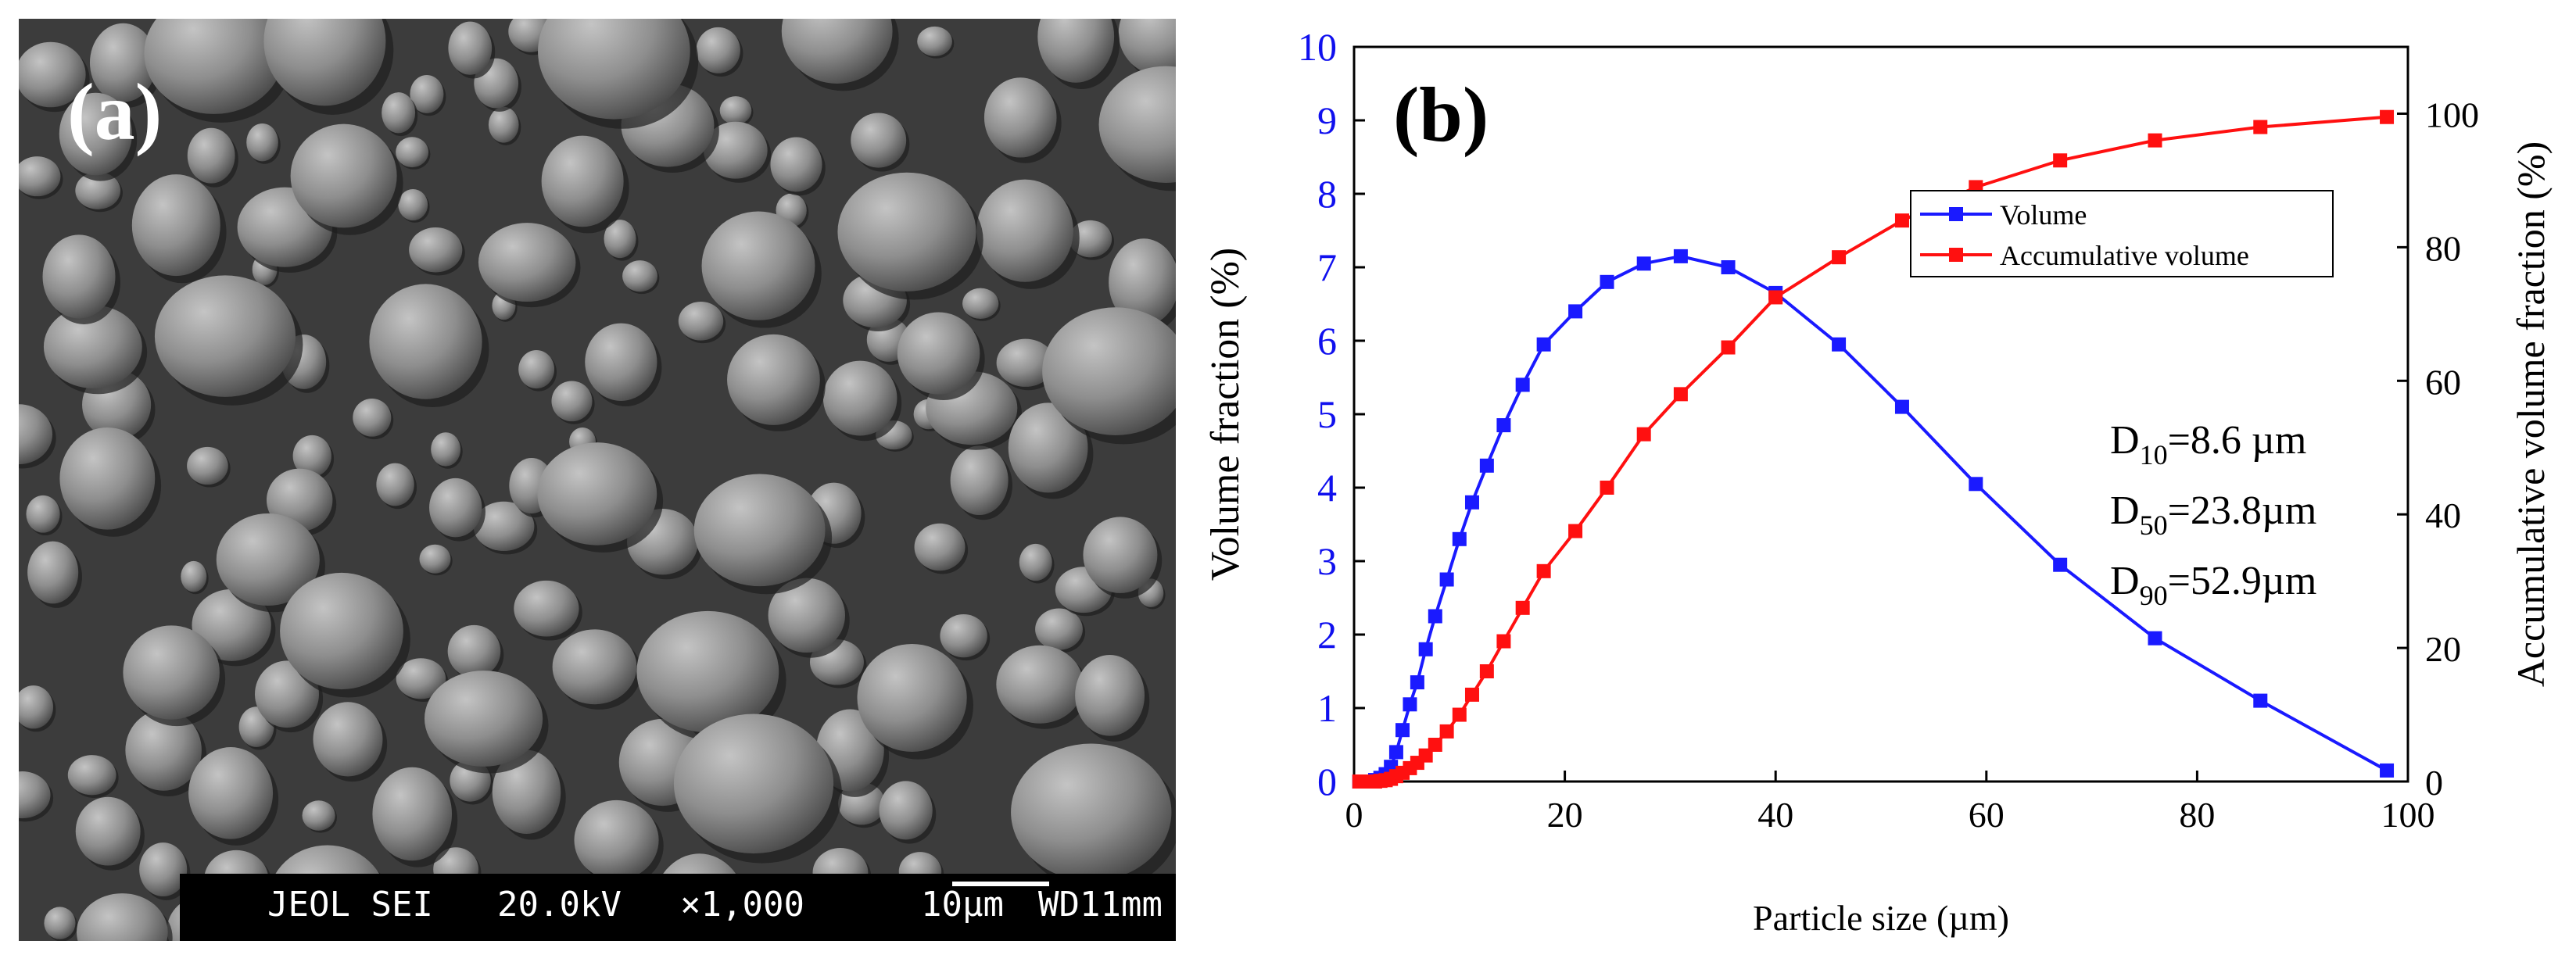 This screenshot has height=955, width=2576. What do you see at coordinates (2124, 255) in the screenshot?
I see `legend-accumulative-label: Accumulative volume` at bounding box center [2124, 255].